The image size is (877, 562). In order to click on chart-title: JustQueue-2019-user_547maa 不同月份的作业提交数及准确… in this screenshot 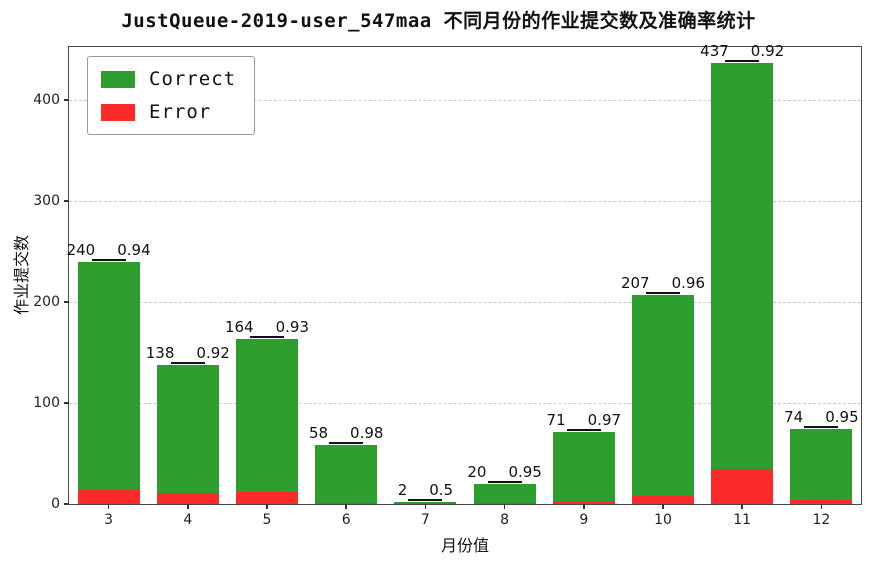, I will do `click(438, 21)`.